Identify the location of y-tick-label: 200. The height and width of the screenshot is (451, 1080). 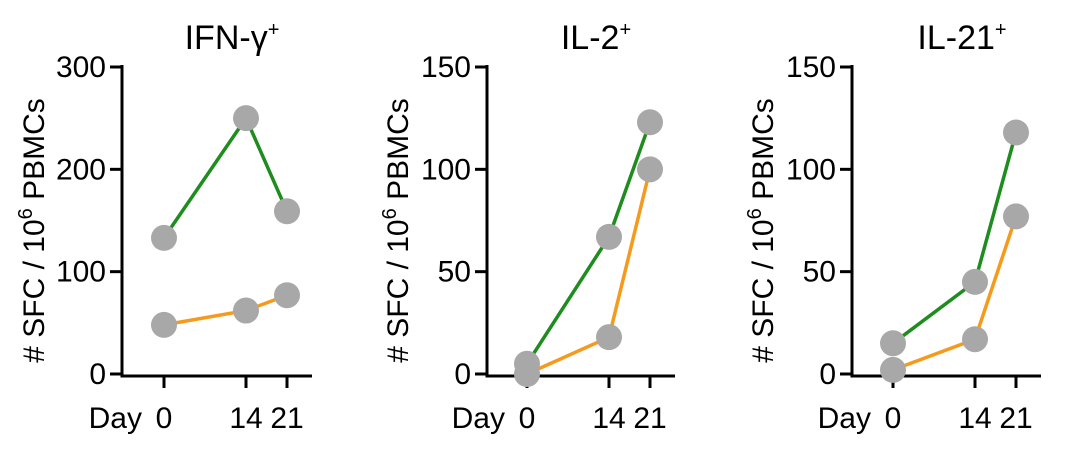
(81, 169).